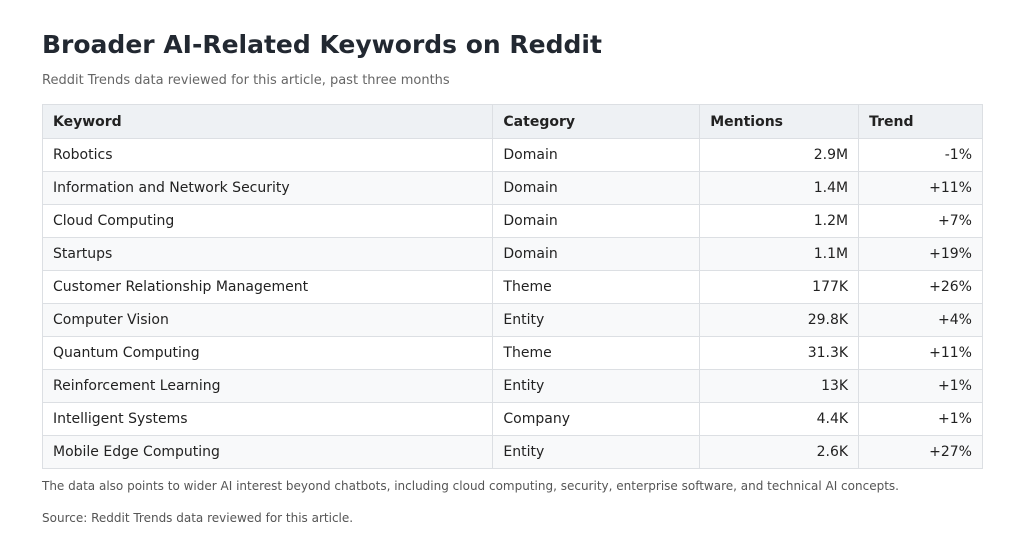 Image resolution: width=1024 pixels, height=533 pixels. Describe the element at coordinates (779, 353) in the screenshot. I see `table-cell: 31.3K` at that location.